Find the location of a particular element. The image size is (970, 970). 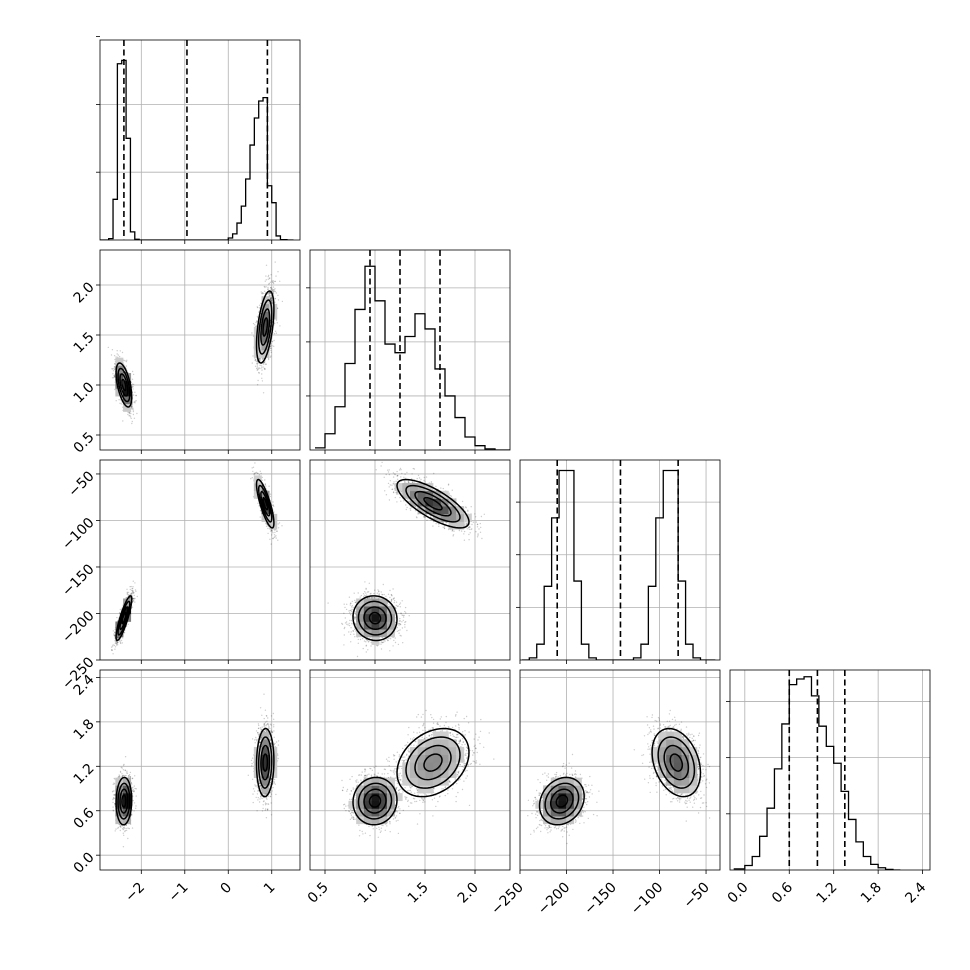

panel-1-0: 0.51.01.52.0 is located at coordinates (186, 352).